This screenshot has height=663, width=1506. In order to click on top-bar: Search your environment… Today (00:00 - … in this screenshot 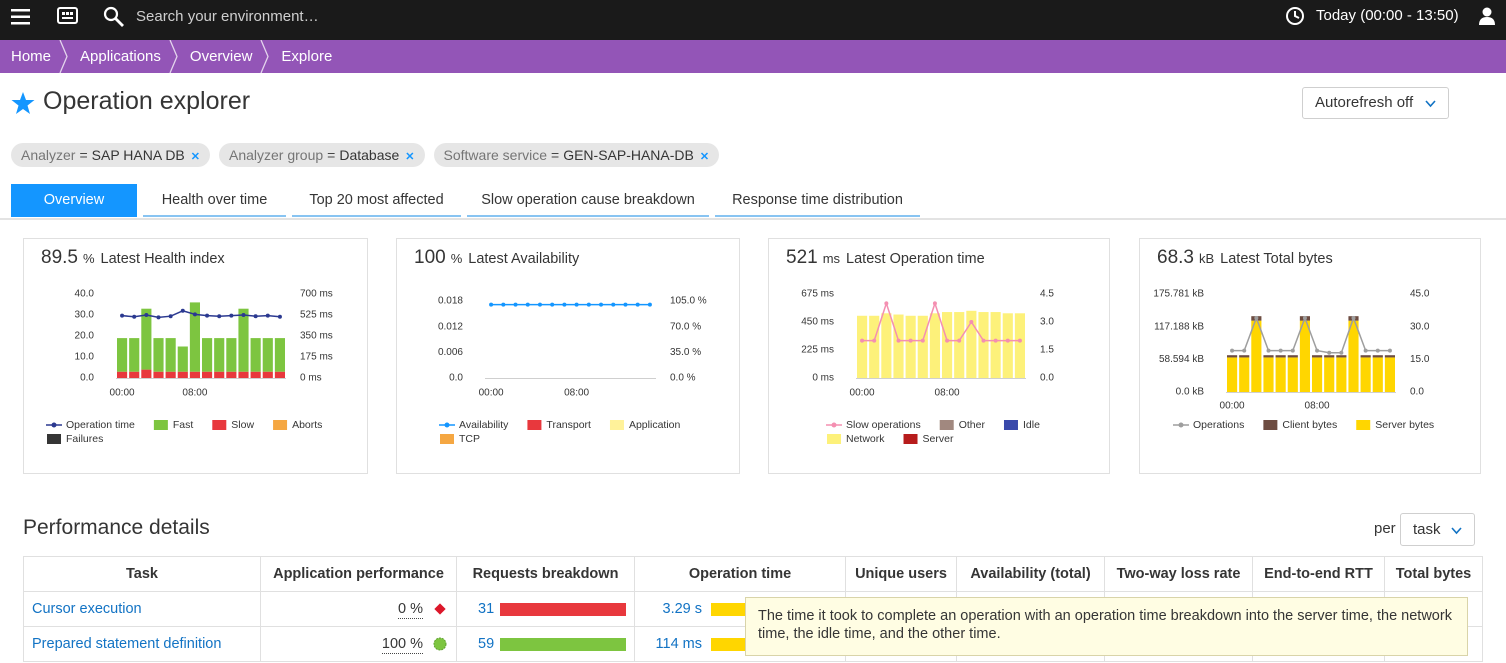, I will do `click(753, 20)`.